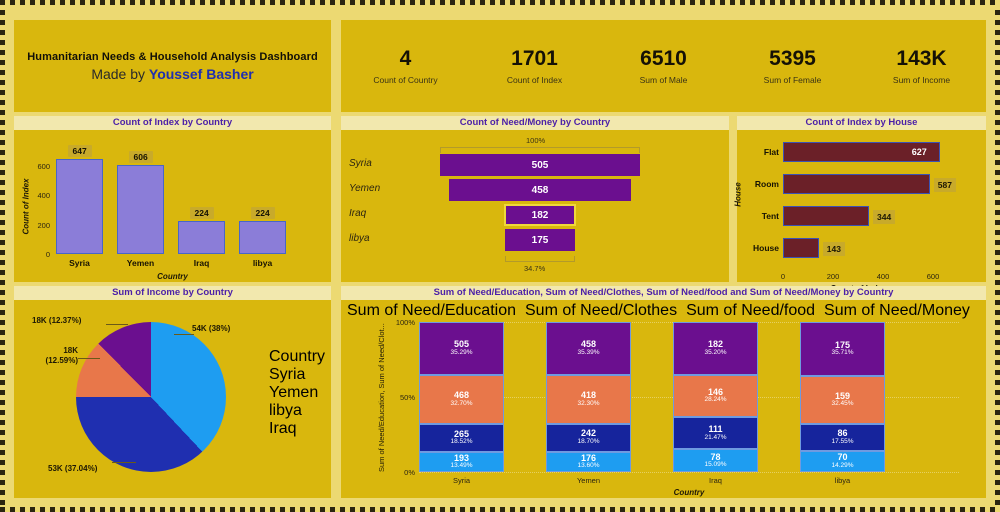 The width and height of the screenshot is (1000, 512). Describe the element at coordinates (833, 276) in the screenshot. I see `x-tick-label: 200` at that location.